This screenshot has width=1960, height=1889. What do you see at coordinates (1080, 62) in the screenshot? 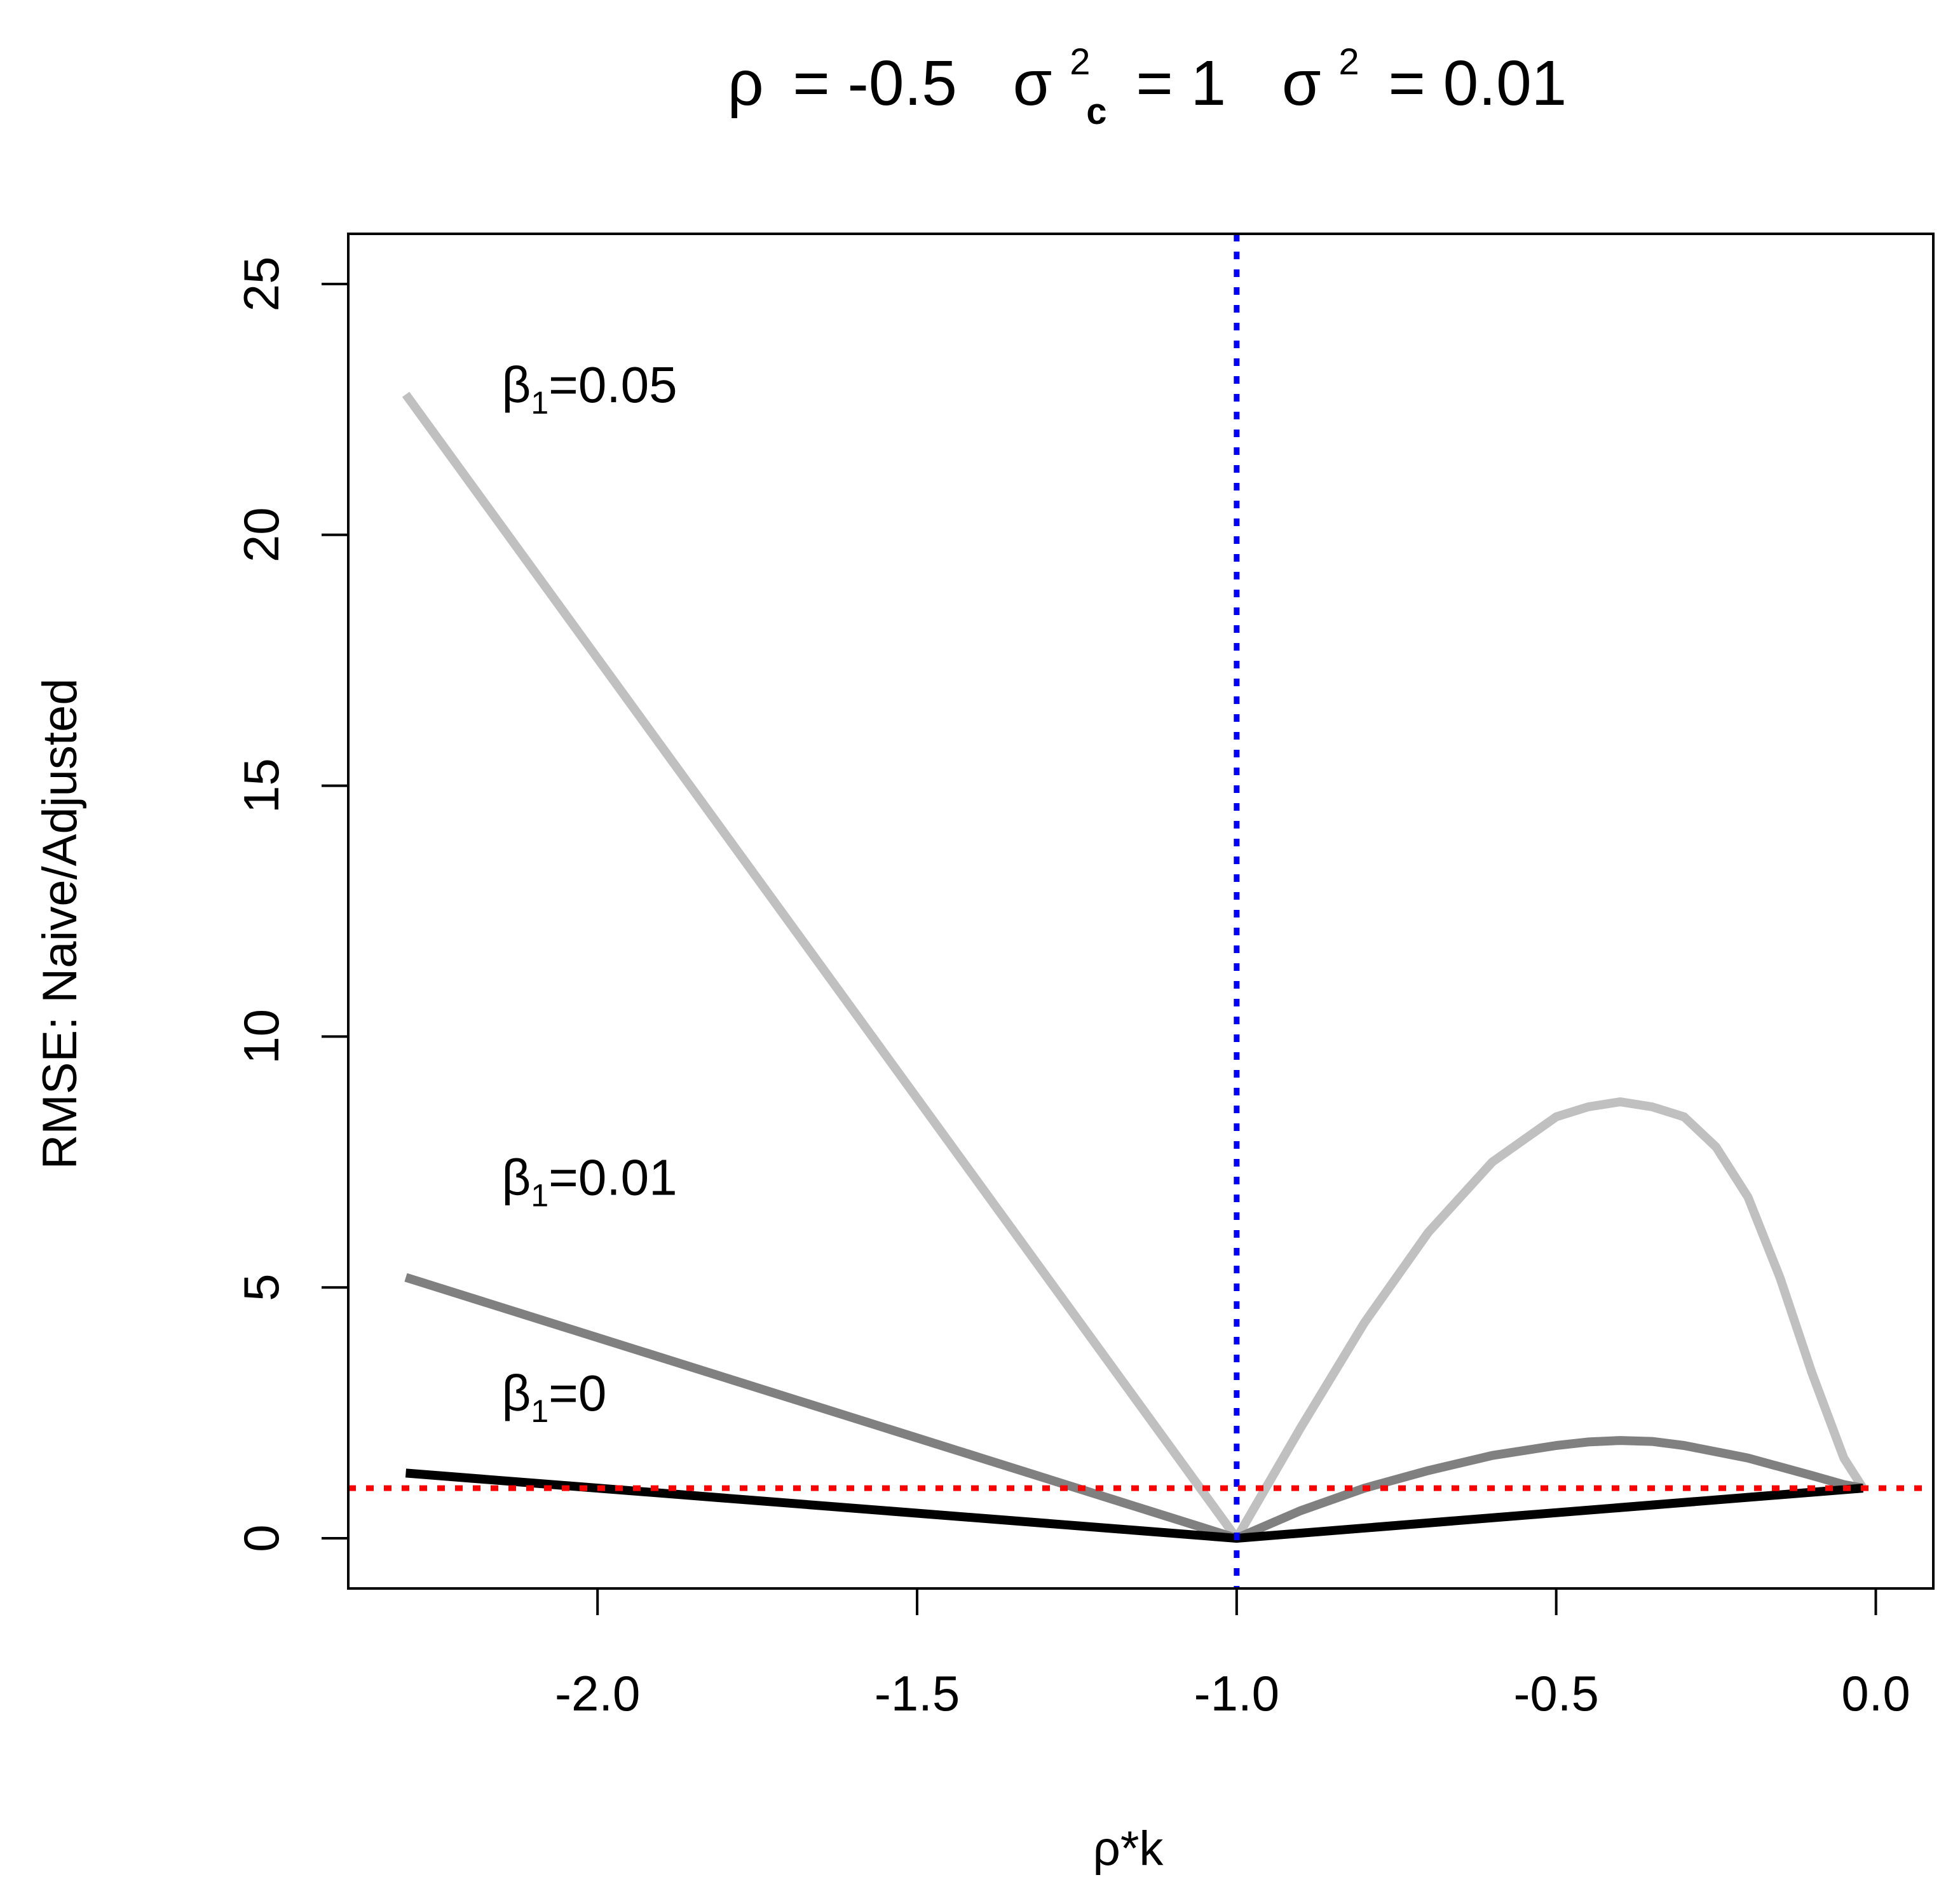
I see `title-sigma-c-sup: 2` at bounding box center [1080, 62].